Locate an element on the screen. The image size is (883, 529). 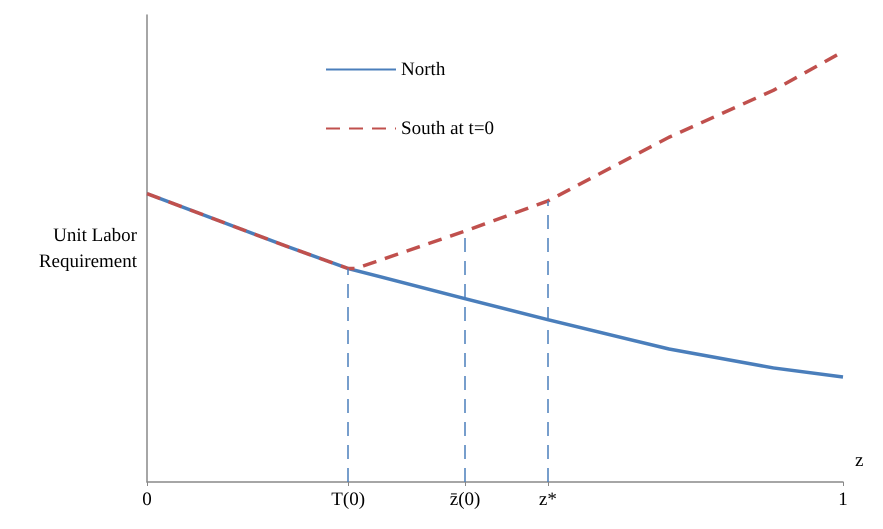
x-tick-label: z* is located at coordinates (547, 499).